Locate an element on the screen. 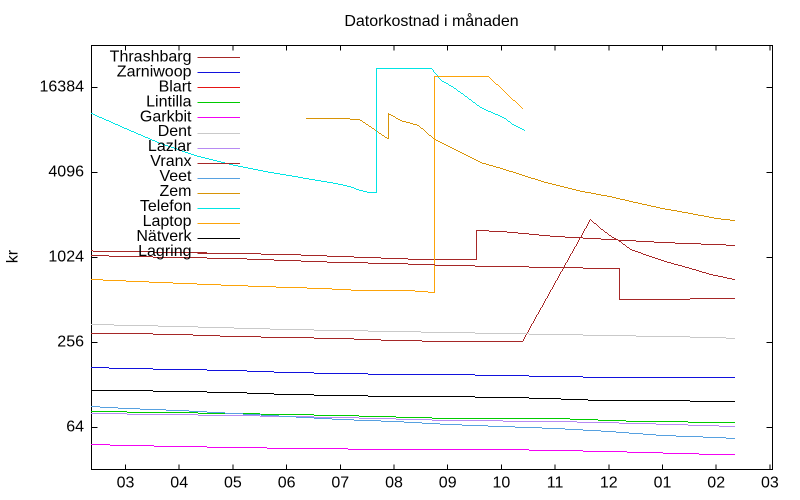 This screenshot has height=500, width=800. svg-text: 09 is located at coordinates (448, 482).